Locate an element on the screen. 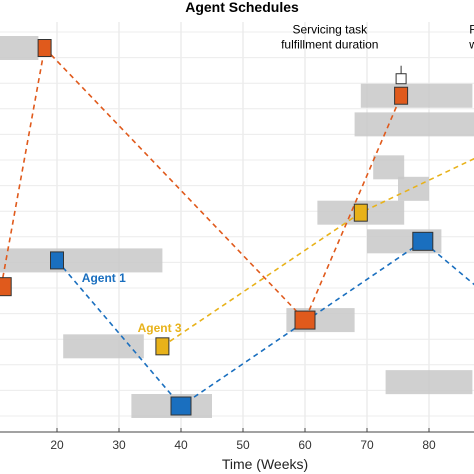 The width and height of the screenshot is (474, 474). x-tick-label: 20 is located at coordinates (57, 445).